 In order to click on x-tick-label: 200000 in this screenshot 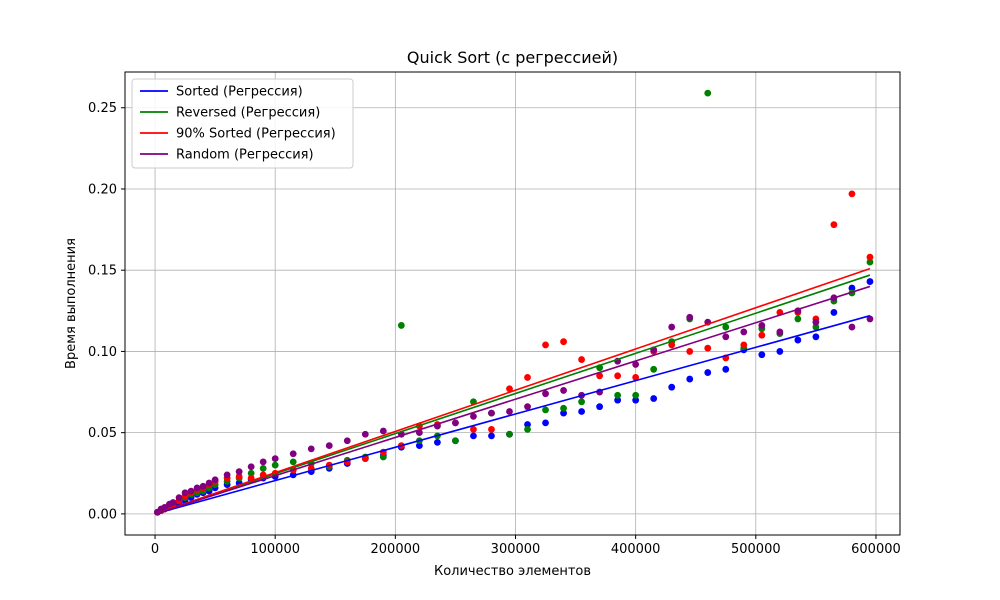, I will do `click(396, 549)`.